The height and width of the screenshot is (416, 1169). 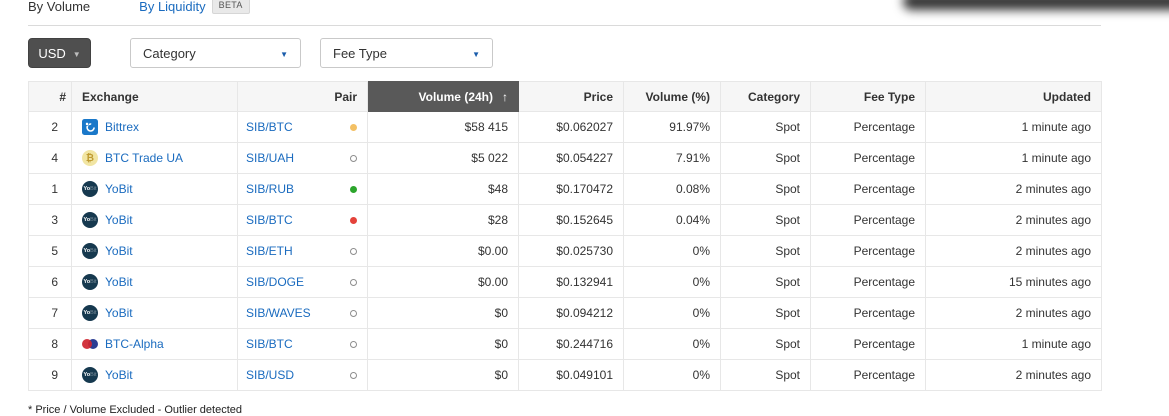 What do you see at coordinates (215, 53) in the screenshot?
I see `category-filter-select: Category ▼` at bounding box center [215, 53].